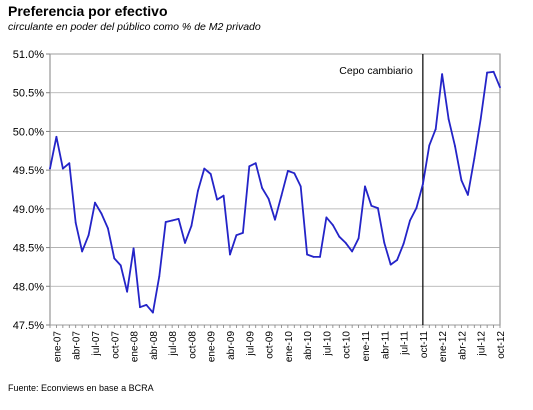  Describe the element at coordinates (347, 345) in the screenshot. I see `x-tick-label: oct-10` at that location.